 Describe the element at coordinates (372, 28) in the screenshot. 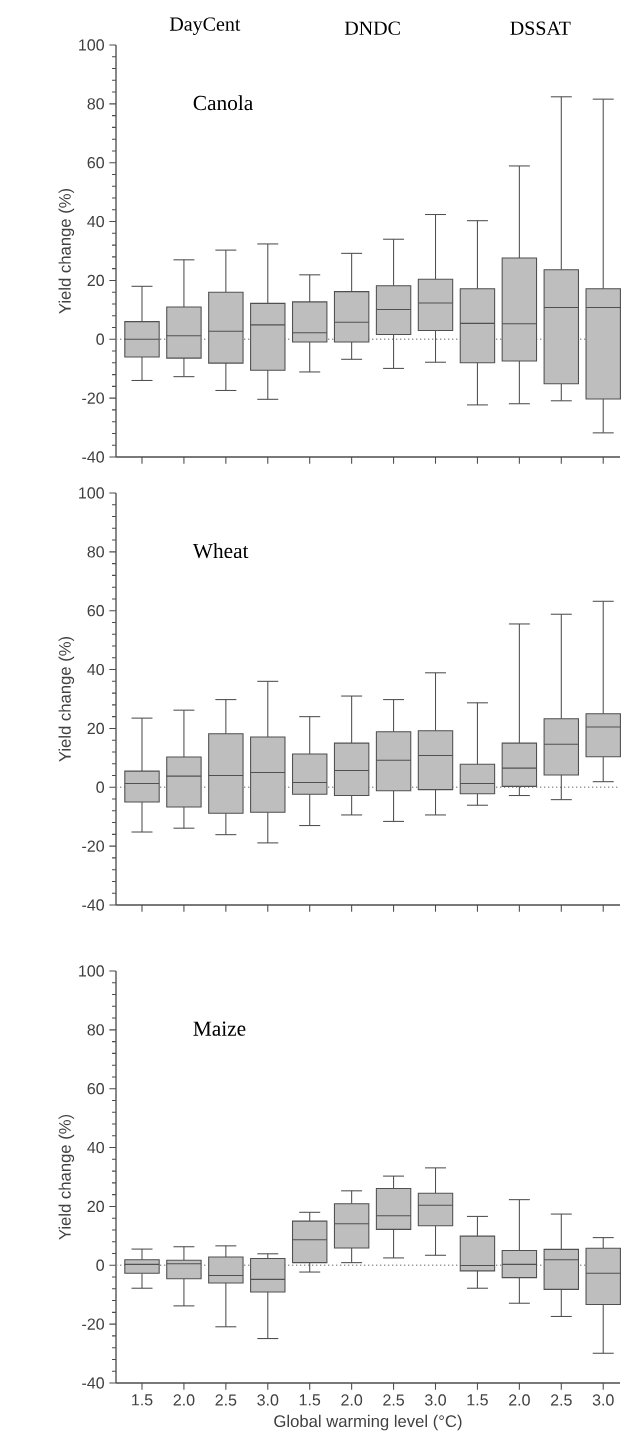

I see `text: DNDC` at that location.